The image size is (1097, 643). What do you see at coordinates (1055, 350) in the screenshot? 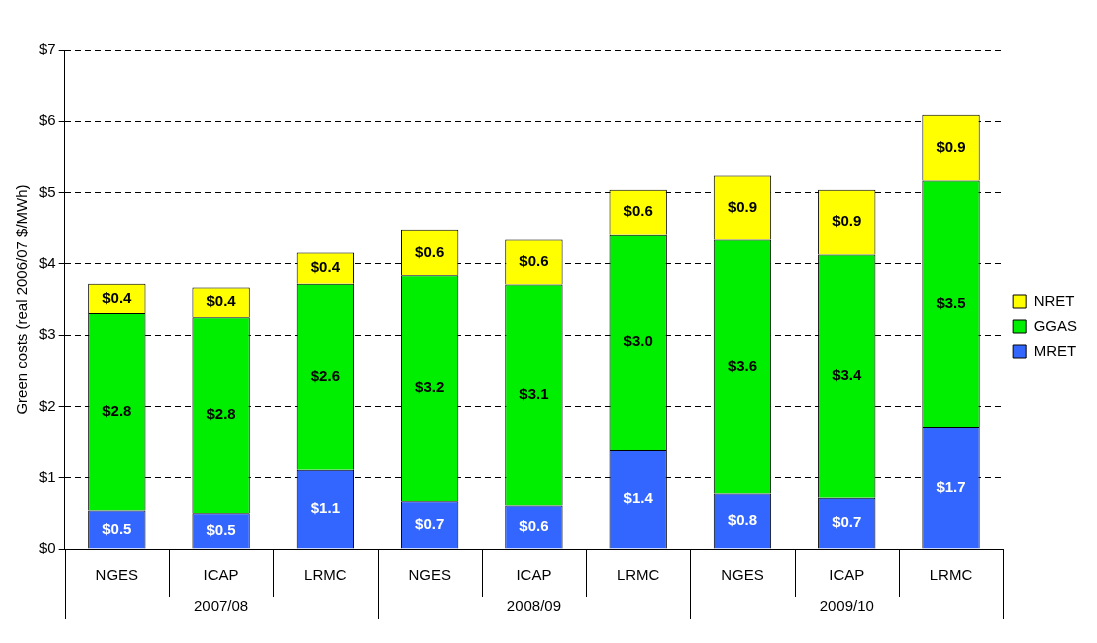
I see `legend-label: MRET` at bounding box center [1055, 350].